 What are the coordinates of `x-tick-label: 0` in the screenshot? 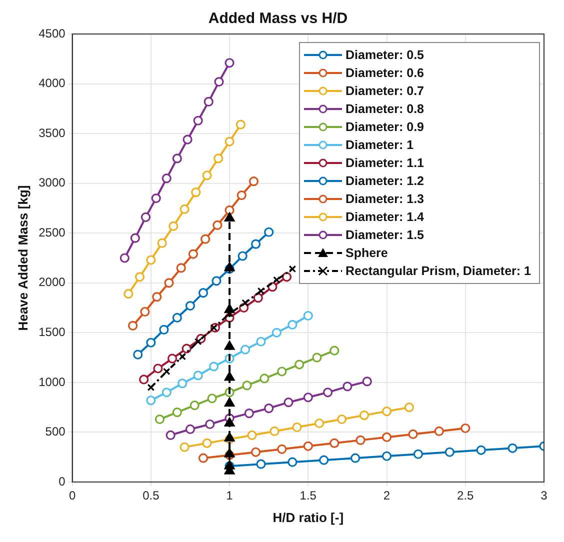 It's located at (72, 495).